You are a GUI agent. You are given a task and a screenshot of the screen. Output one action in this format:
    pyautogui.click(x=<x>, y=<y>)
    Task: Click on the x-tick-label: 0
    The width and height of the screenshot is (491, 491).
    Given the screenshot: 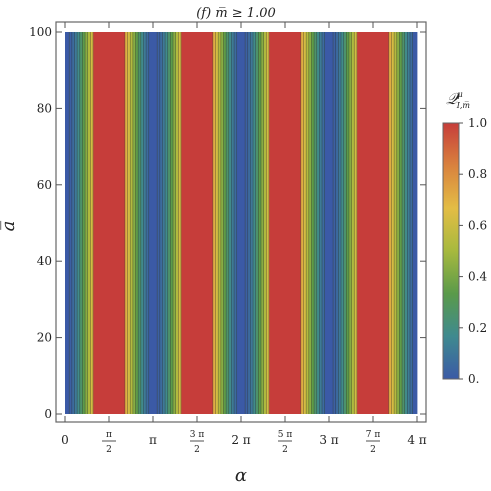 What is the action you would take?
    pyautogui.click(x=65, y=440)
    